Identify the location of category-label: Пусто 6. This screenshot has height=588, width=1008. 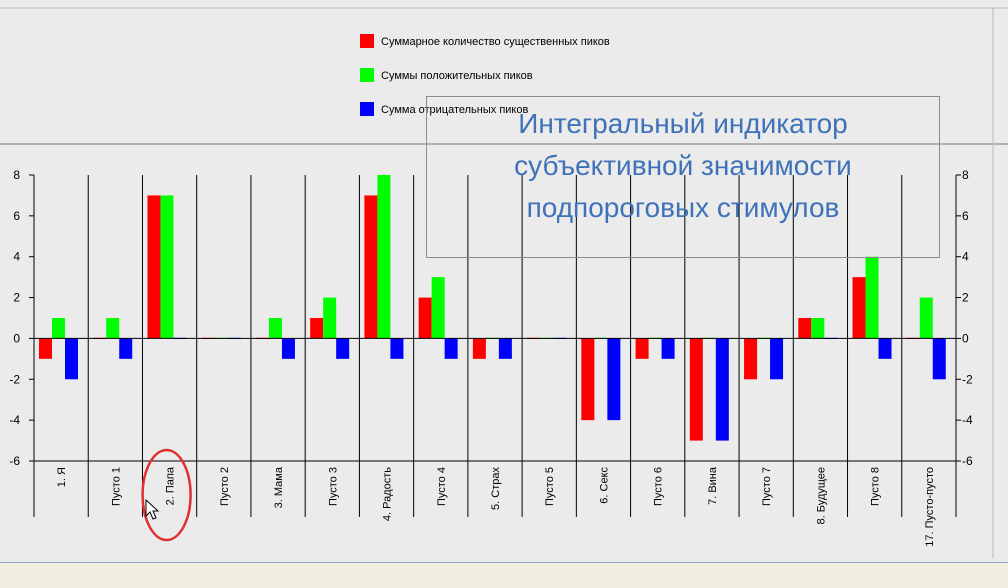
(659, 486).